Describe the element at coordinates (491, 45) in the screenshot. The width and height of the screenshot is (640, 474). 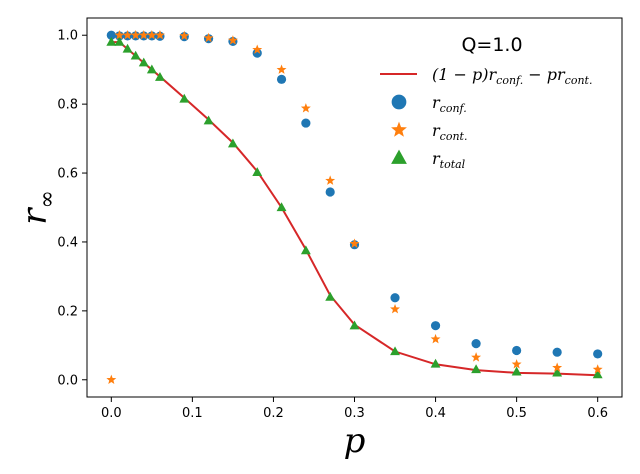
I see `legend-title: Q=1.0` at that location.